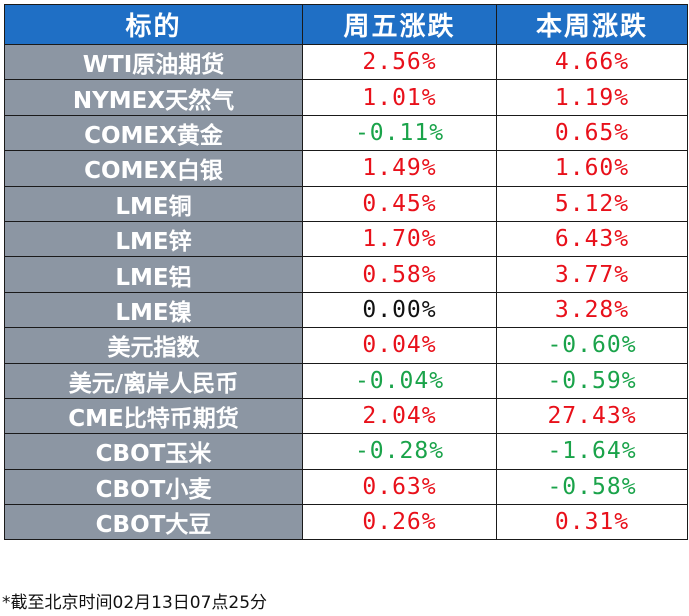  I want to click on asset-name: 美元/离岸人民币, so click(153, 380).